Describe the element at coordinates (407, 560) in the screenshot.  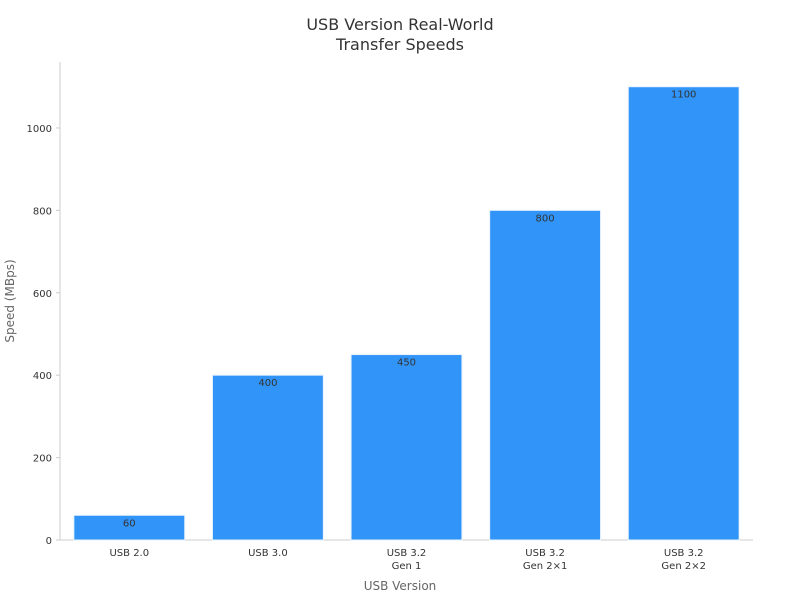
I see `x-tick-label: USB 3.2 Gen 1` at that location.